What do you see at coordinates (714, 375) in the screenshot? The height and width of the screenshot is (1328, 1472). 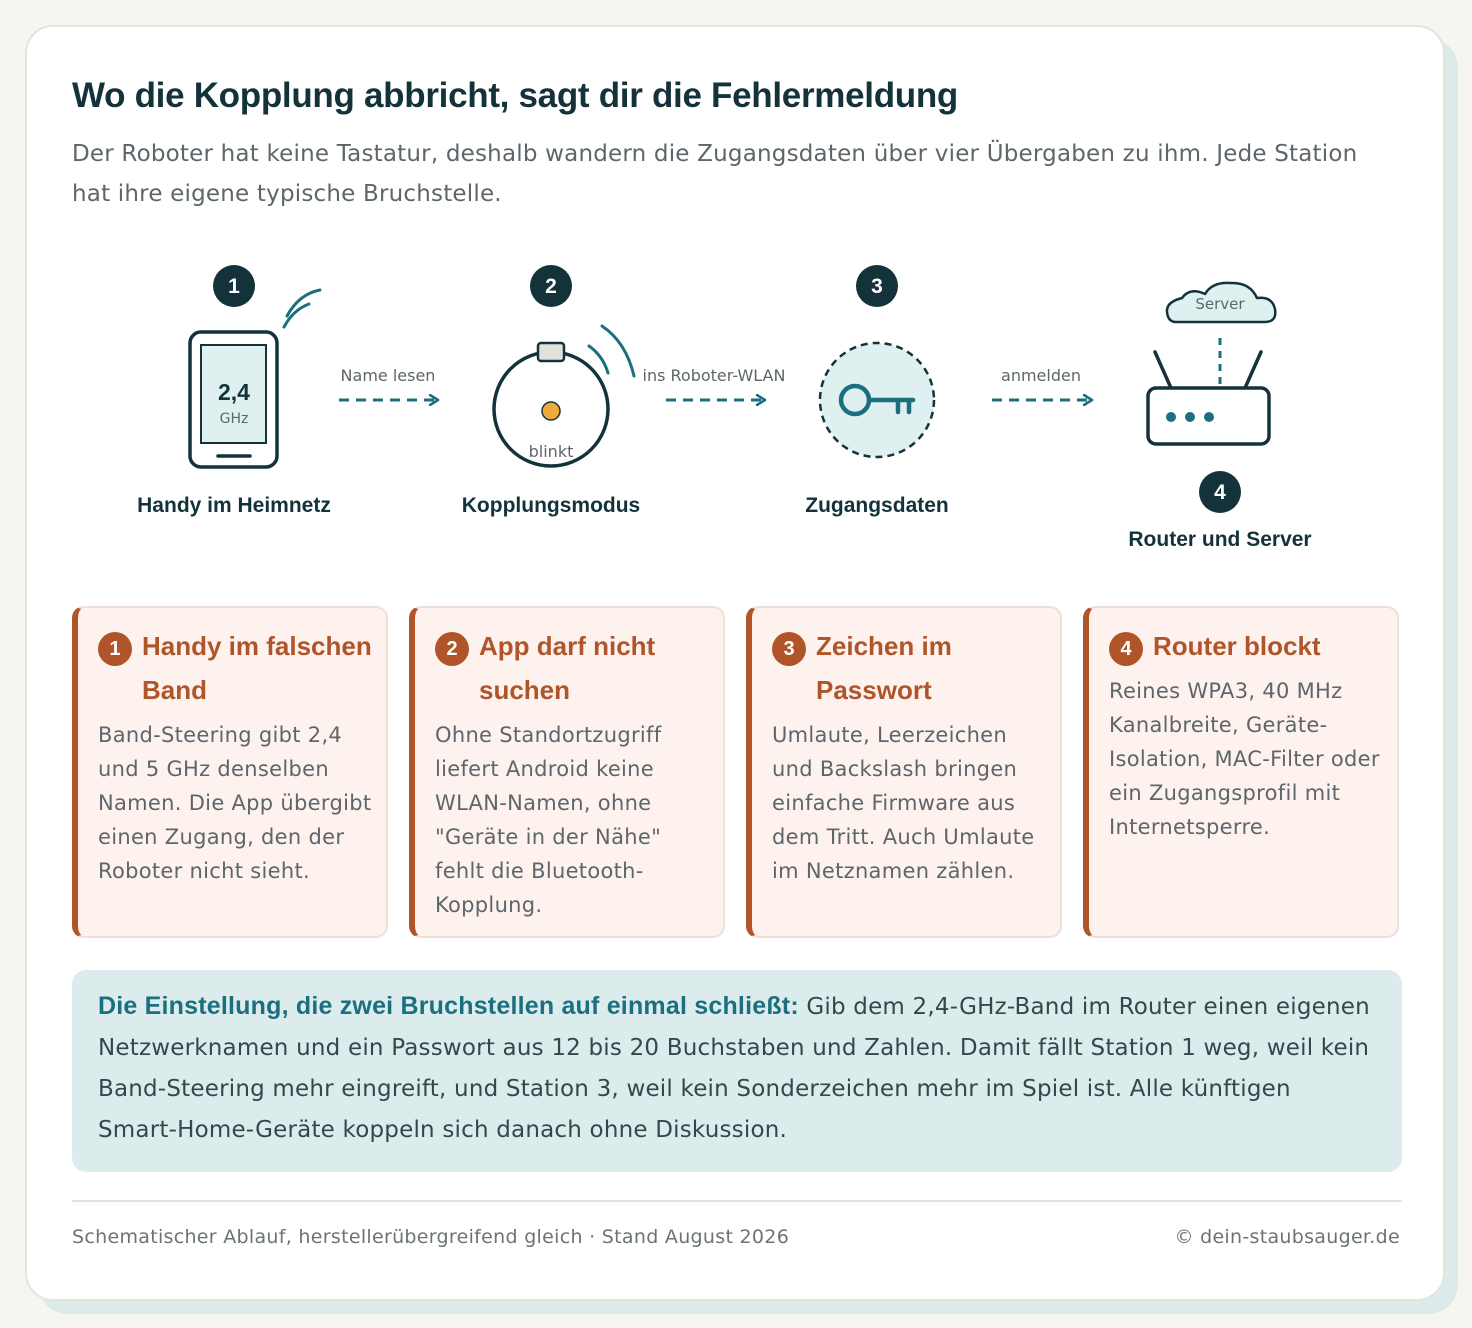 I see `arrow-label-ins-roboter-wlan: ins Roboter-WLAN` at bounding box center [714, 375].